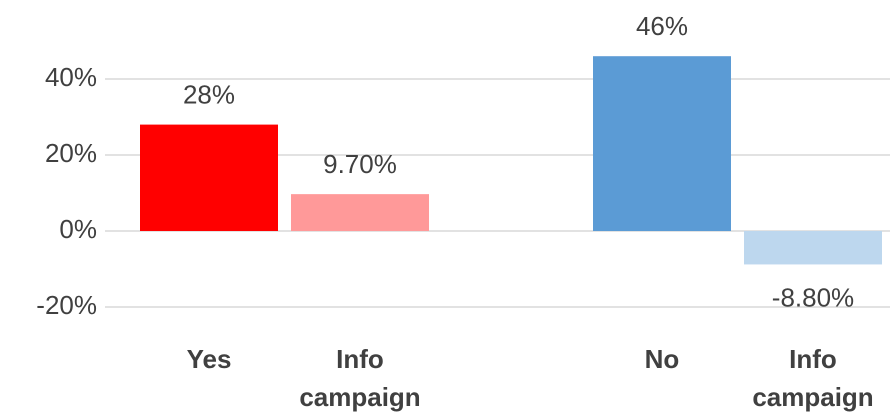 This screenshot has width=890, height=419. What do you see at coordinates (78, 229) in the screenshot?
I see `y-tick-label: 0%` at bounding box center [78, 229].